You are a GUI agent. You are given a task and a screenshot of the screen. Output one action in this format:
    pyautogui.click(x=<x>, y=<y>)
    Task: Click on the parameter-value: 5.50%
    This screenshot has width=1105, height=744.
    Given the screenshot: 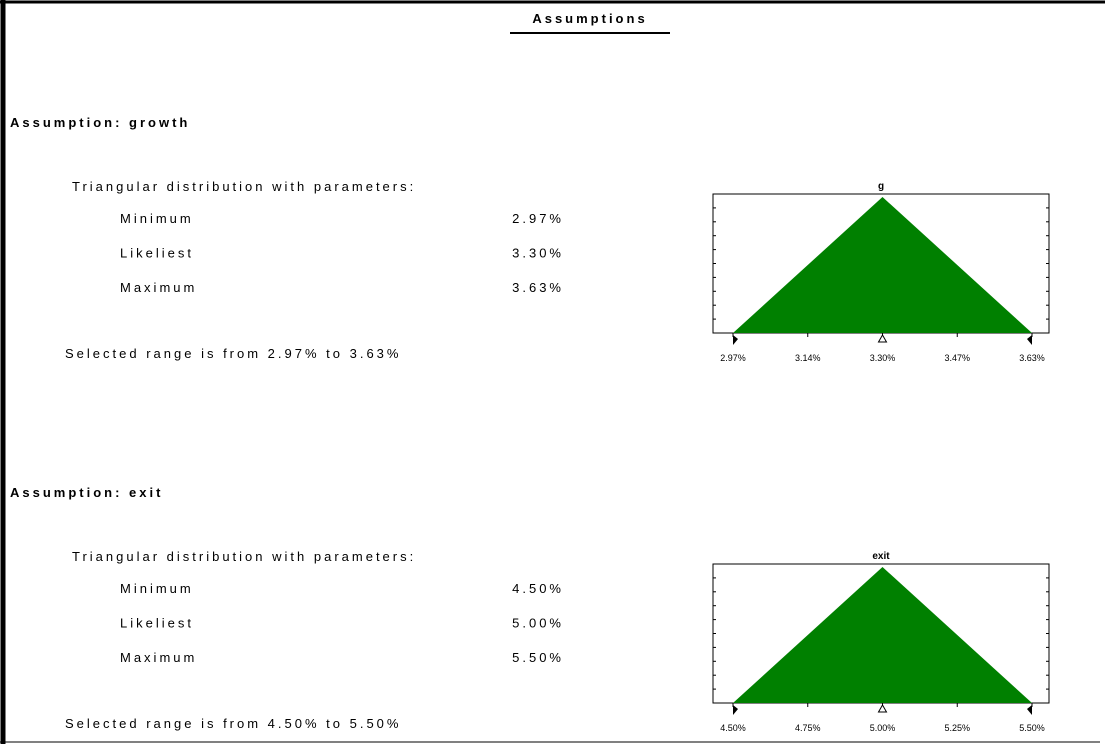 What is the action you would take?
    pyautogui.click(x=538, y=657)
    